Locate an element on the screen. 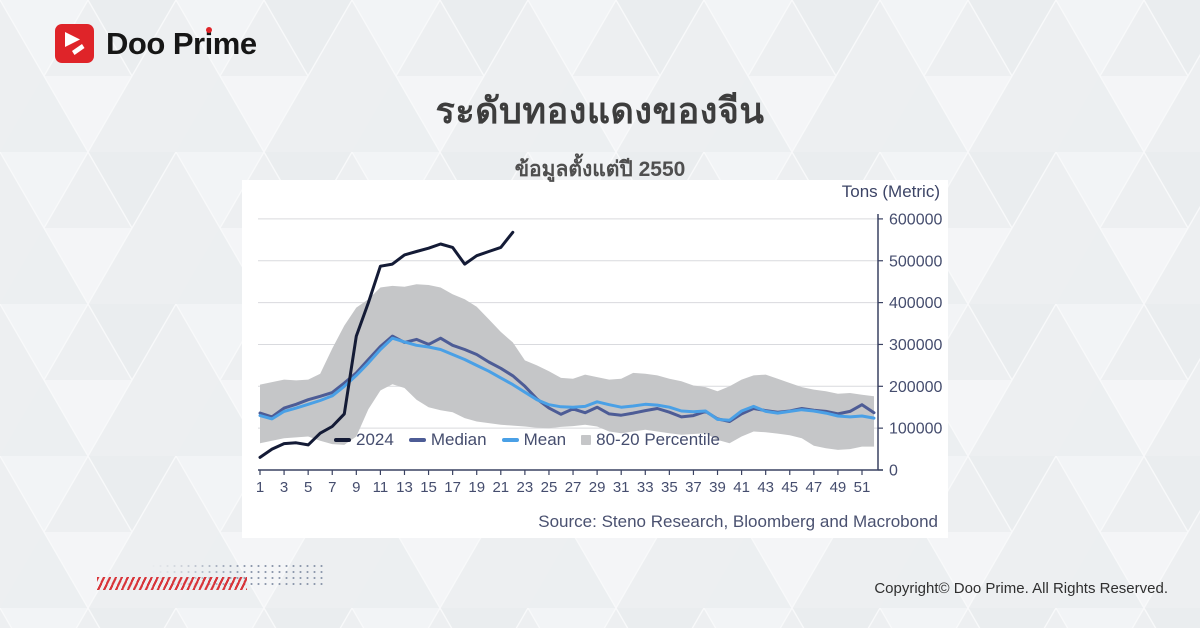 The width and height of the screenshot is (1200, 628). svg-text: 35 is located at coordinates (669, 487).